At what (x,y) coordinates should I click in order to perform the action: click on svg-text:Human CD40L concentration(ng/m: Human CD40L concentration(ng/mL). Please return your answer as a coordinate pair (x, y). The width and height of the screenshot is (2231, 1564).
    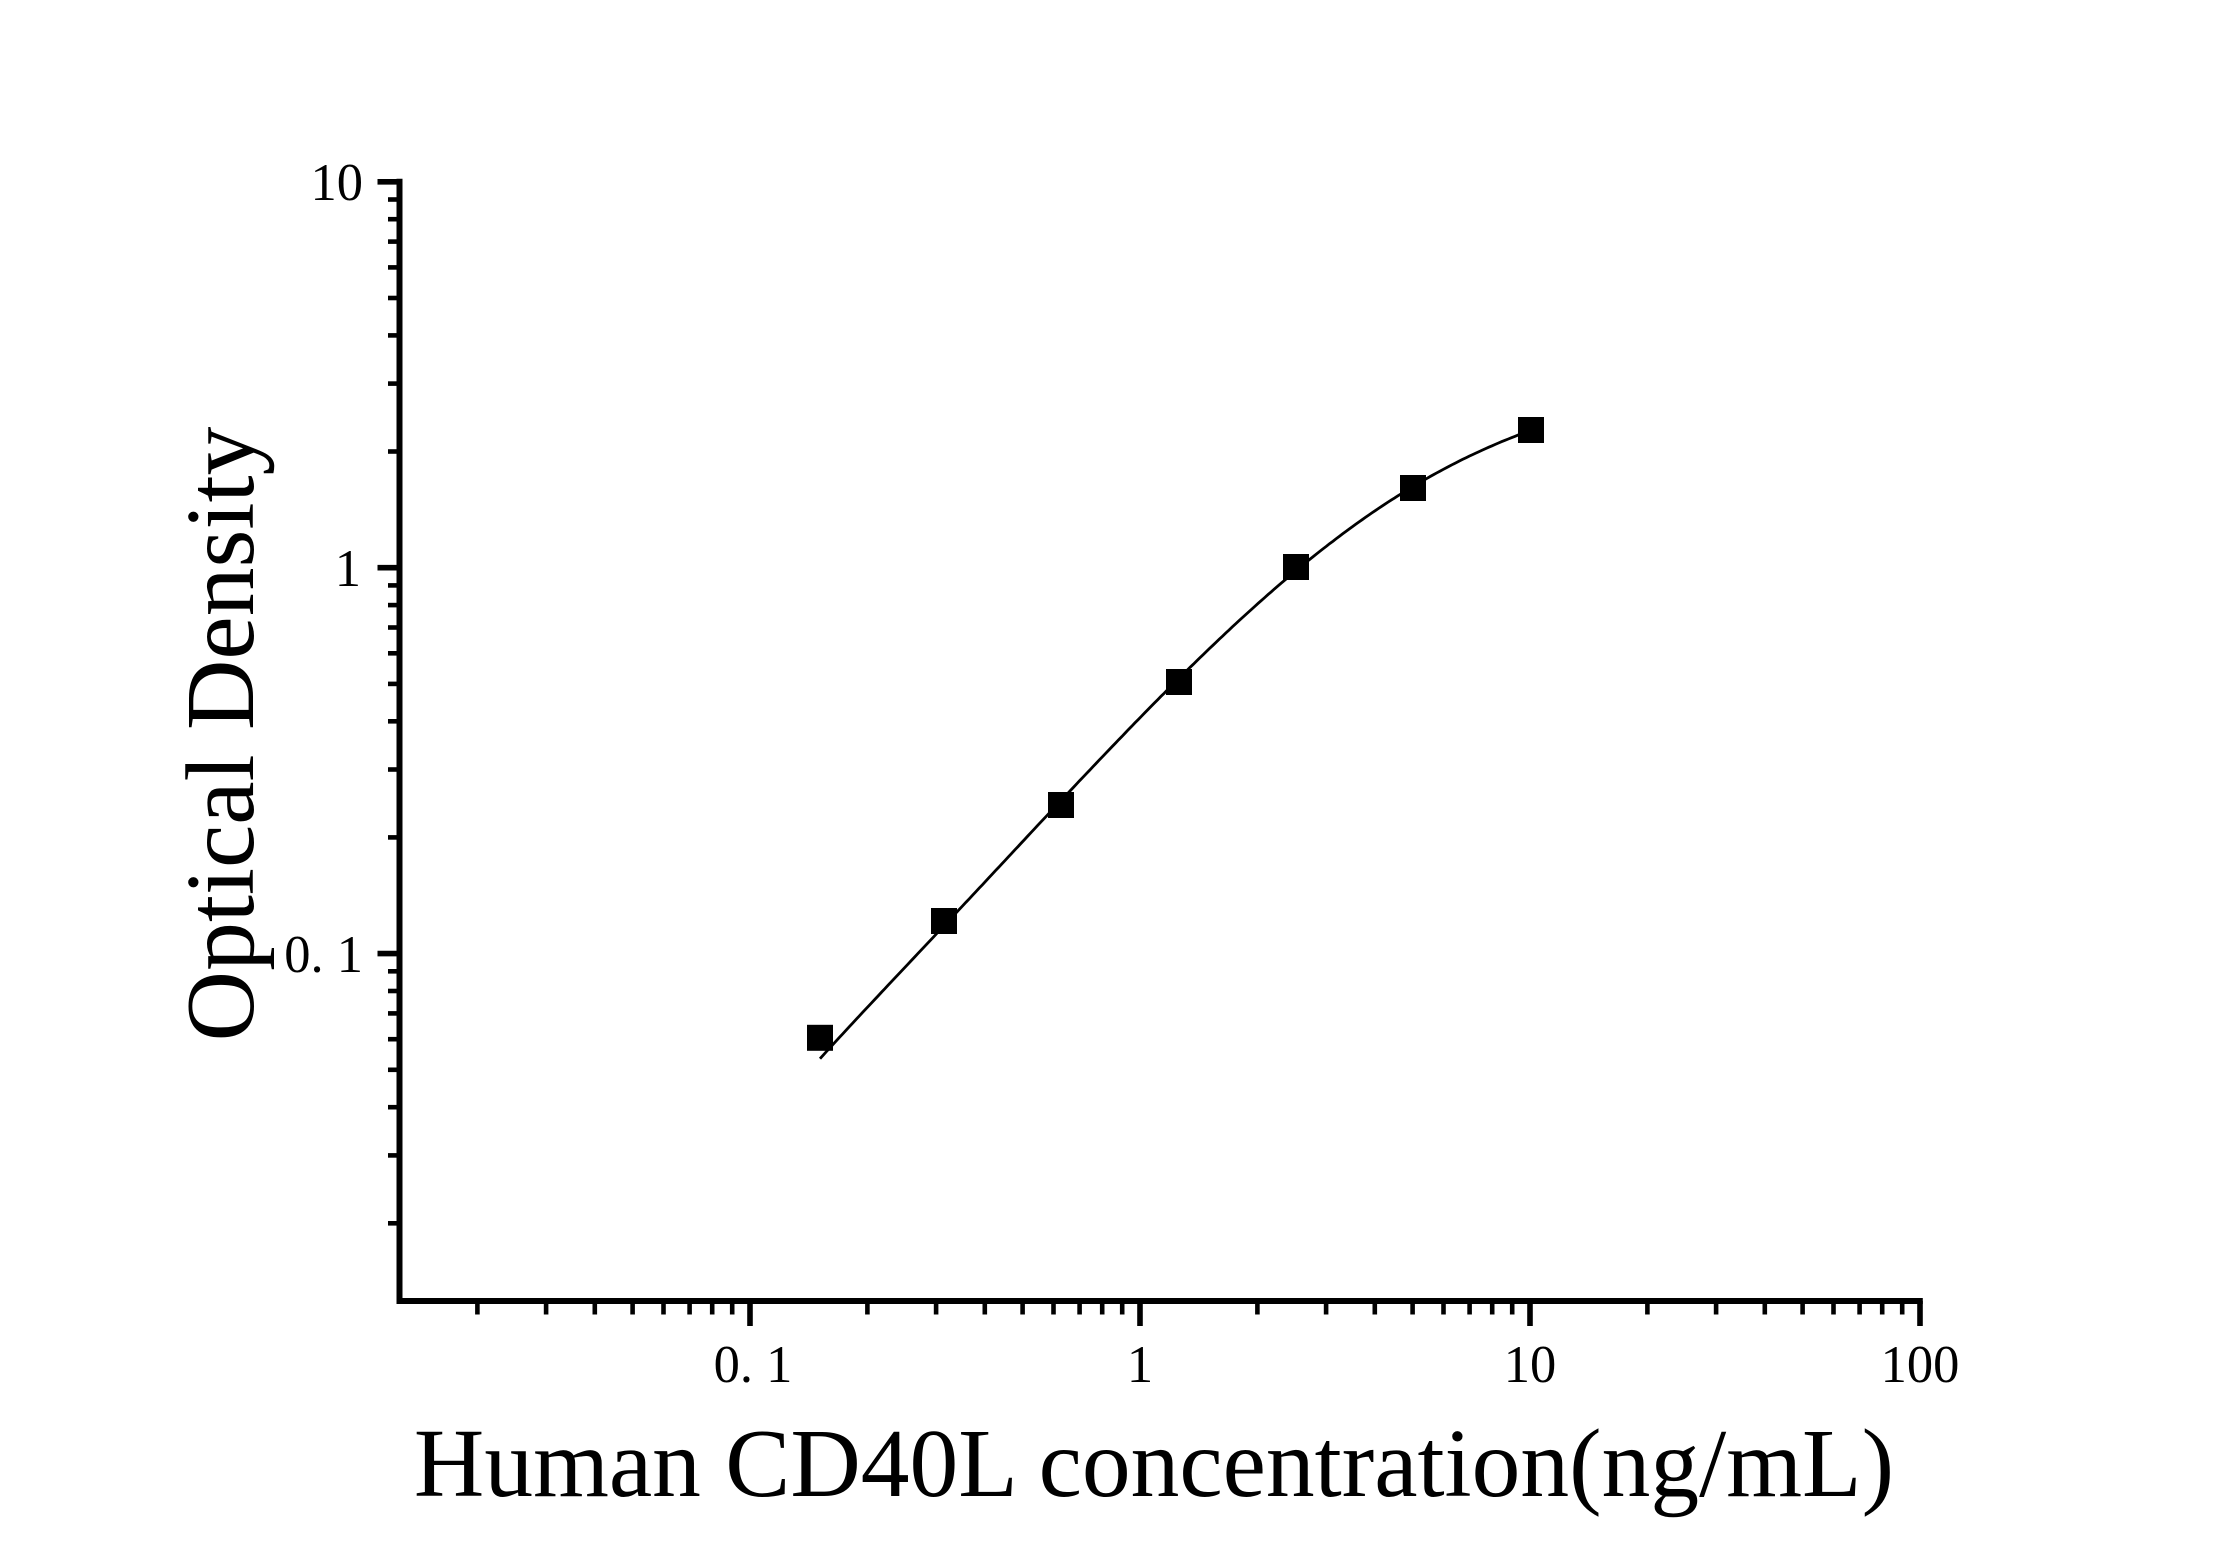
    Looking at the image, I should click on (1154, 1464).